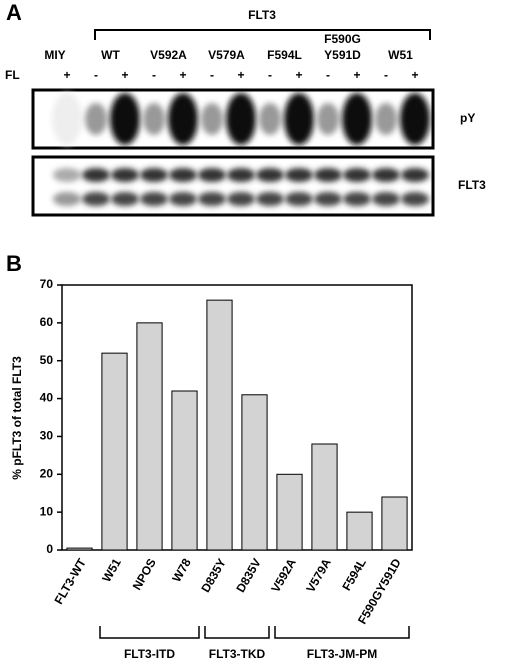  What do you see at coordinates (47, 473) in the screenshot?
I see `y-tick-label: 20` at bounding box center [47, 473].